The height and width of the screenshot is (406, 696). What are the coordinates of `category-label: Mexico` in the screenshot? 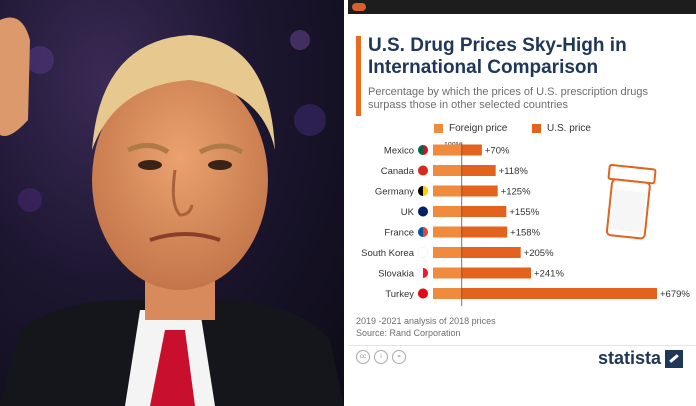 It's located at (399, 151).